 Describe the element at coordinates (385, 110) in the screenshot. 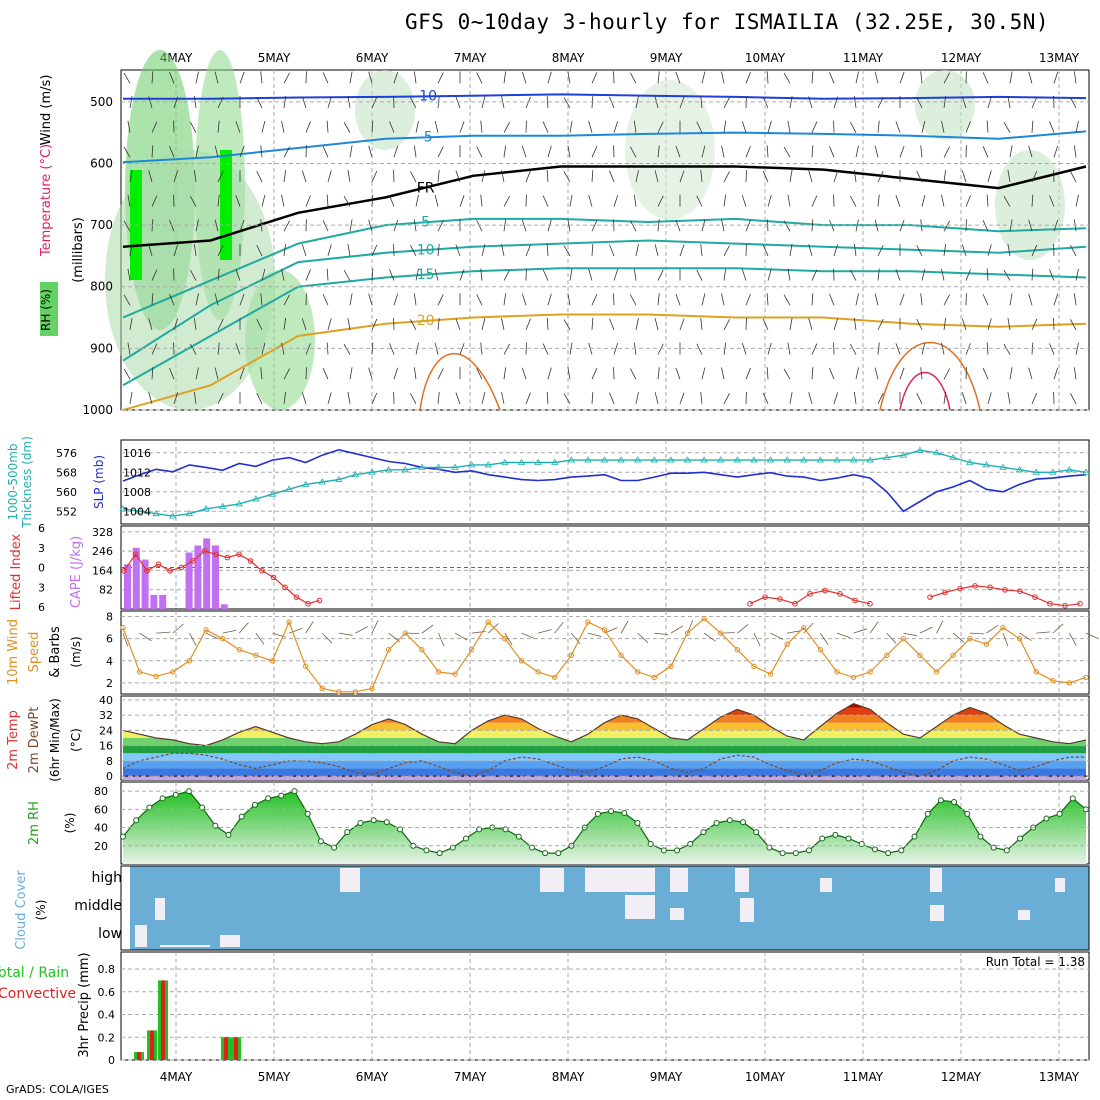

I see `rh-shading` at that location.